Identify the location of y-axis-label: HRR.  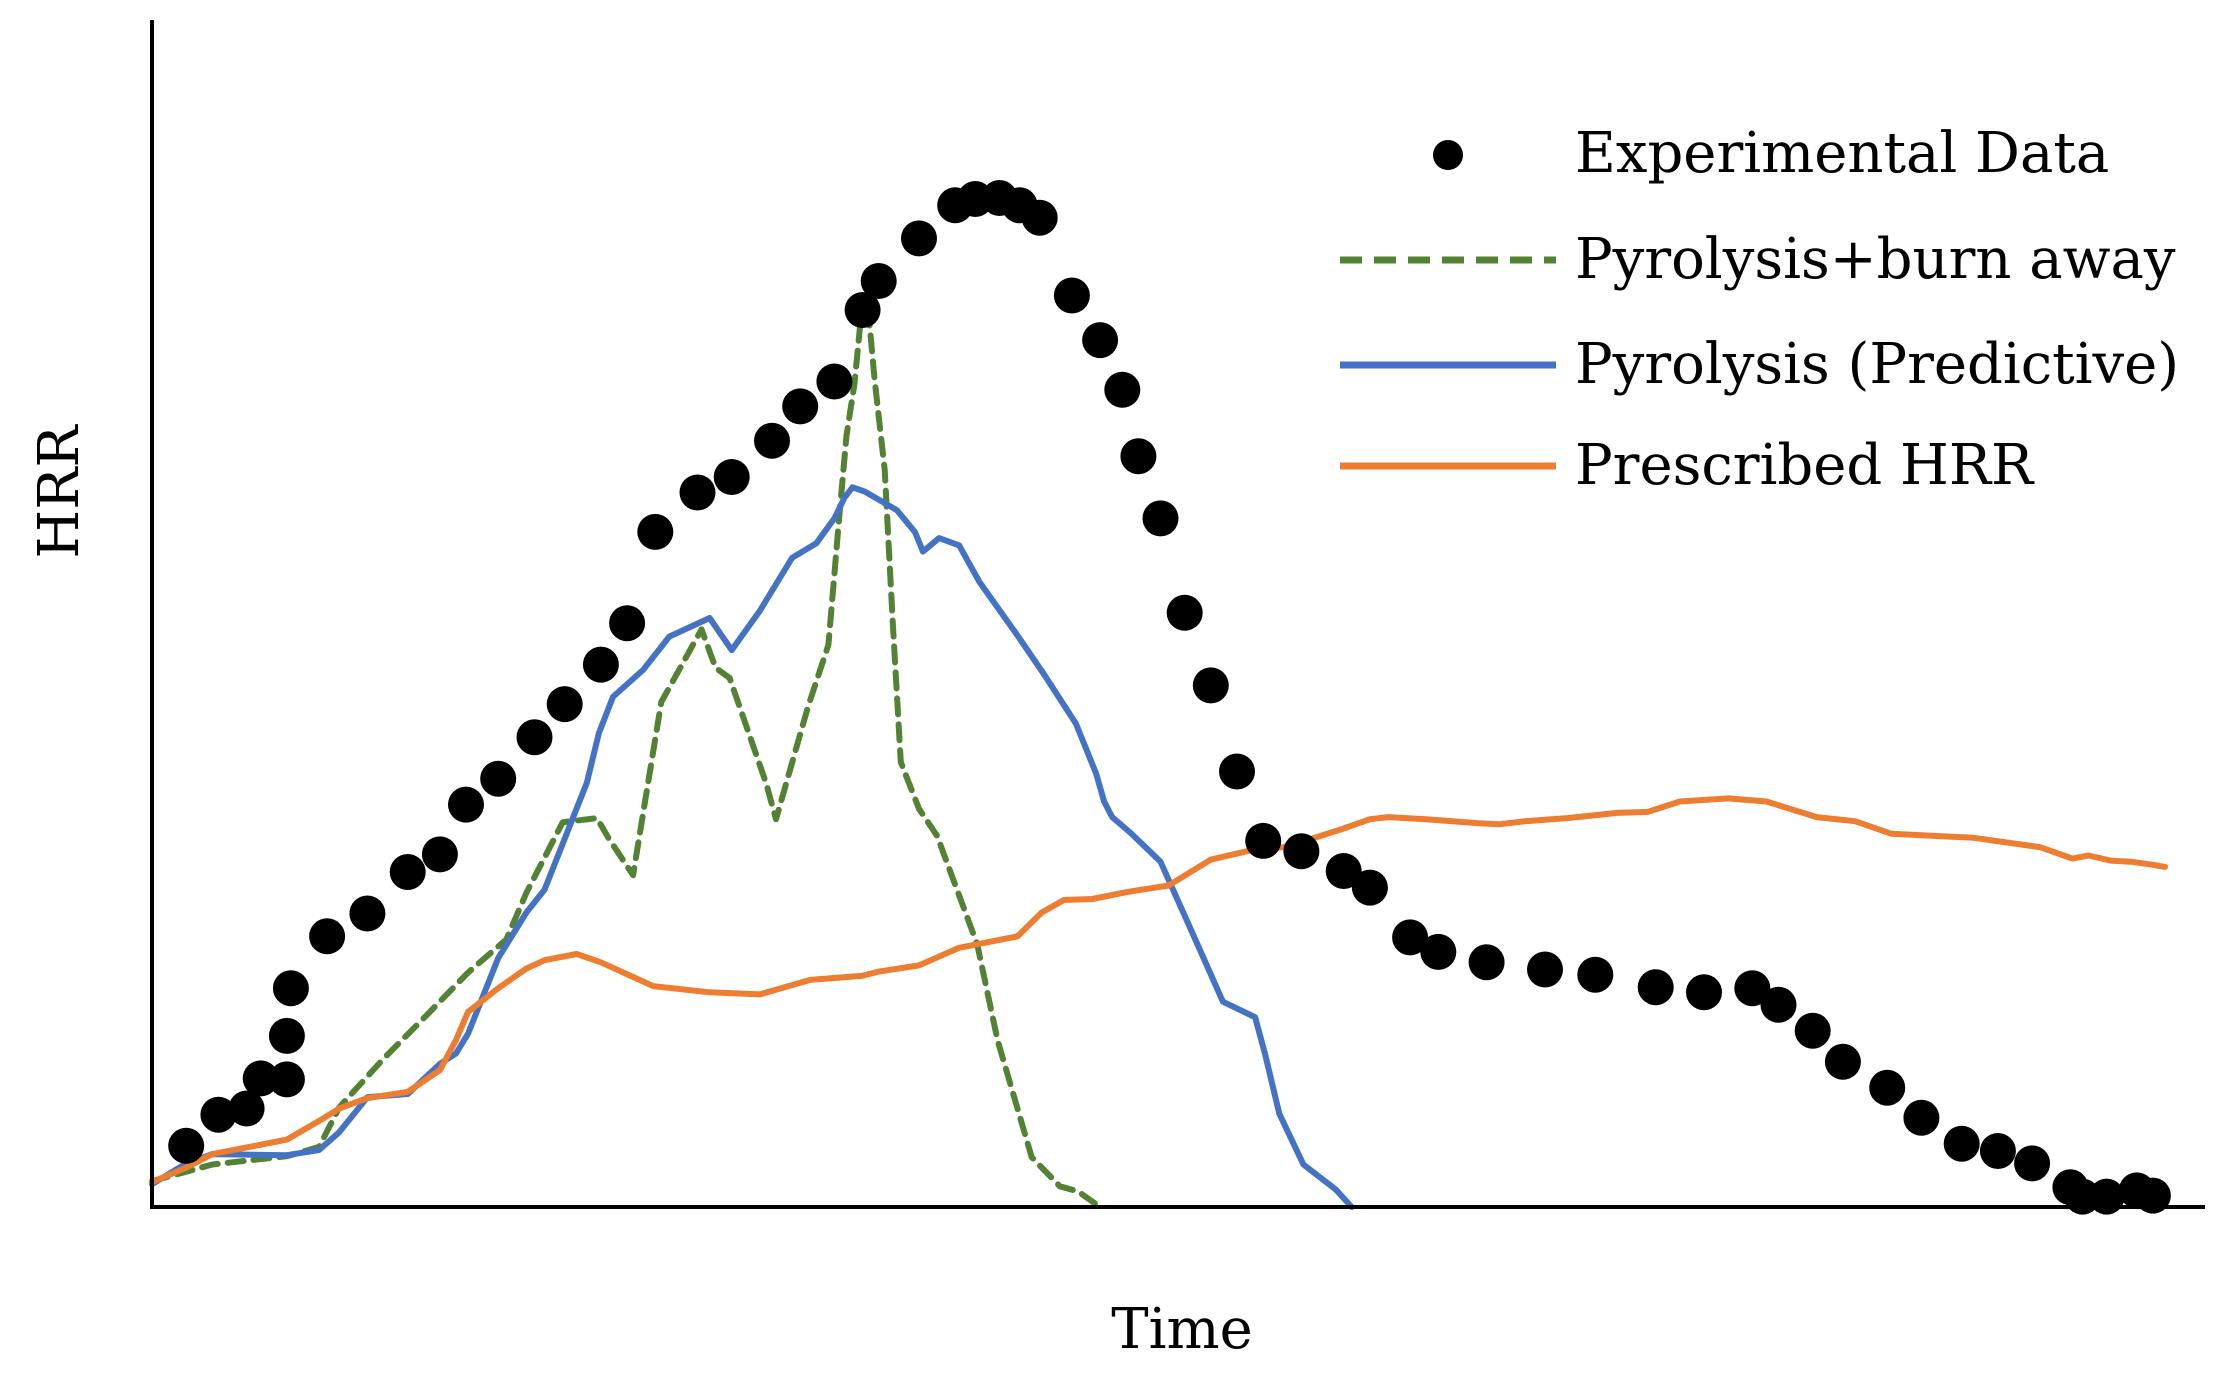
(59, 491).